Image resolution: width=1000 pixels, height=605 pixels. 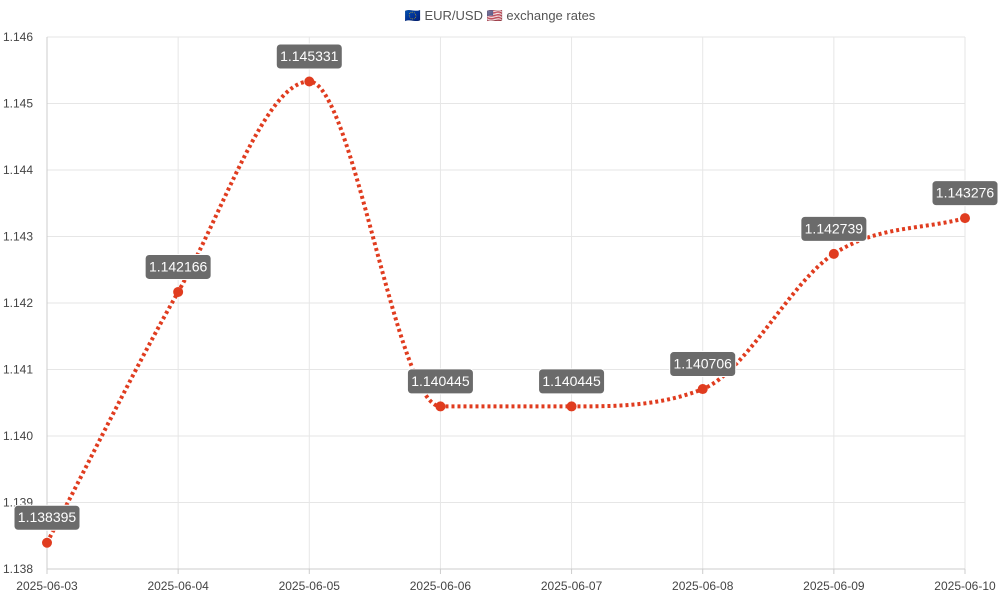 What do you see at coordinates (18, 569) in the screenshot?
I see `y-tick-label: 1.138` at bounding box center [18, 569].